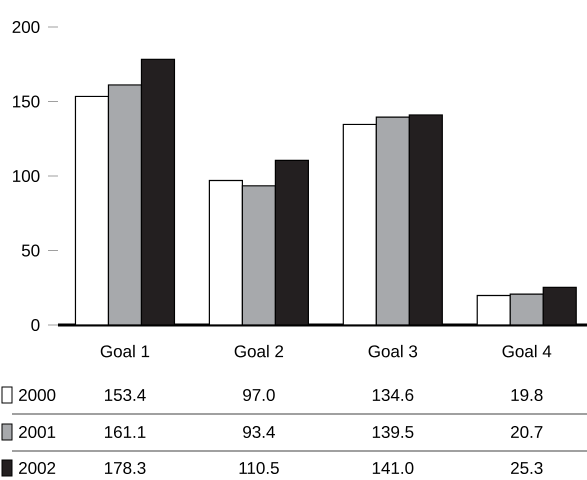  I want to click on data-label: 19.8, so click(527, 395).